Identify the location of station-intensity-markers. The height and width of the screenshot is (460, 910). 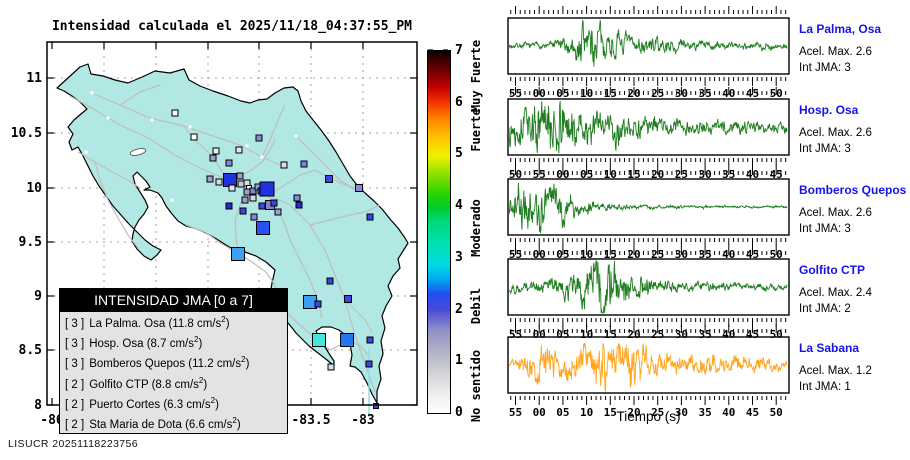
(275, 259).